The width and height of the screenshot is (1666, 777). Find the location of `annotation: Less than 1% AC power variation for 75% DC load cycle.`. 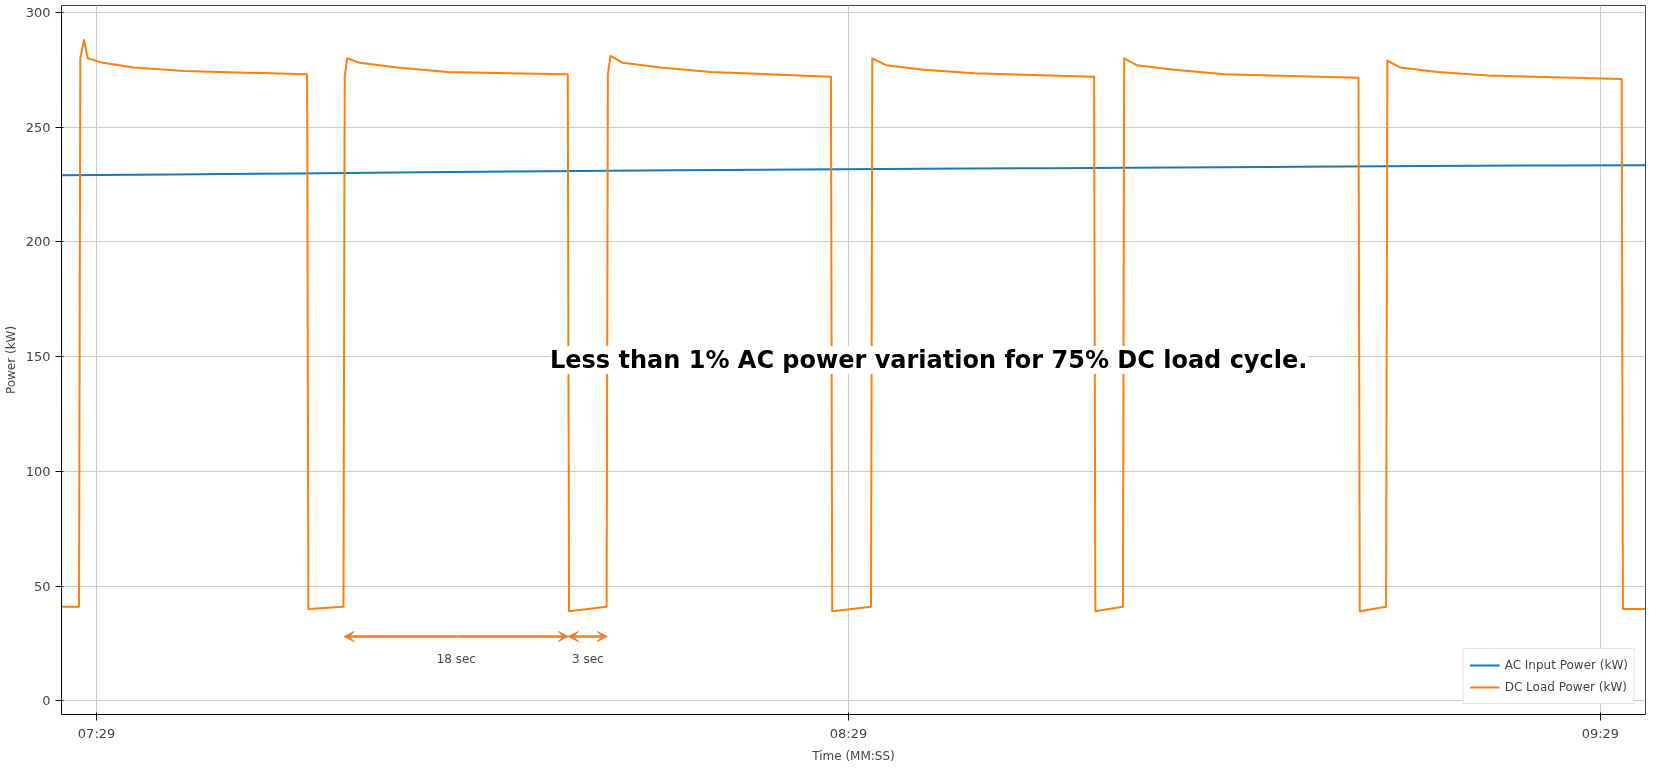

annotation: Less than 1% AC power variation for 75% DC load cycle. is located at coordinates (929, 360).